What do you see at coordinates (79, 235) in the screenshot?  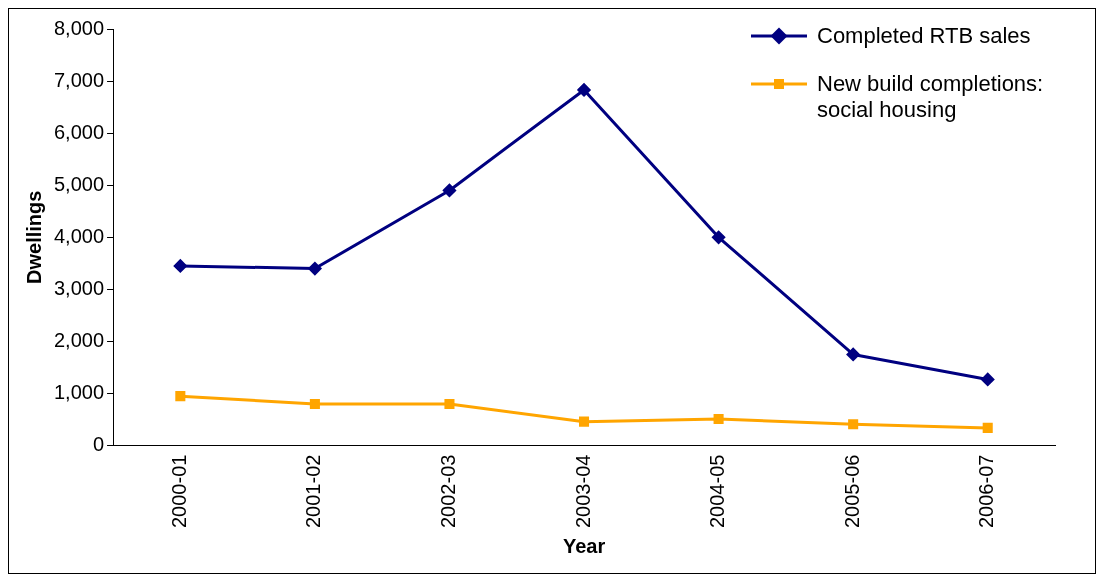 I see `y-tick-label: 4,000` at bounding box center [79, 235].